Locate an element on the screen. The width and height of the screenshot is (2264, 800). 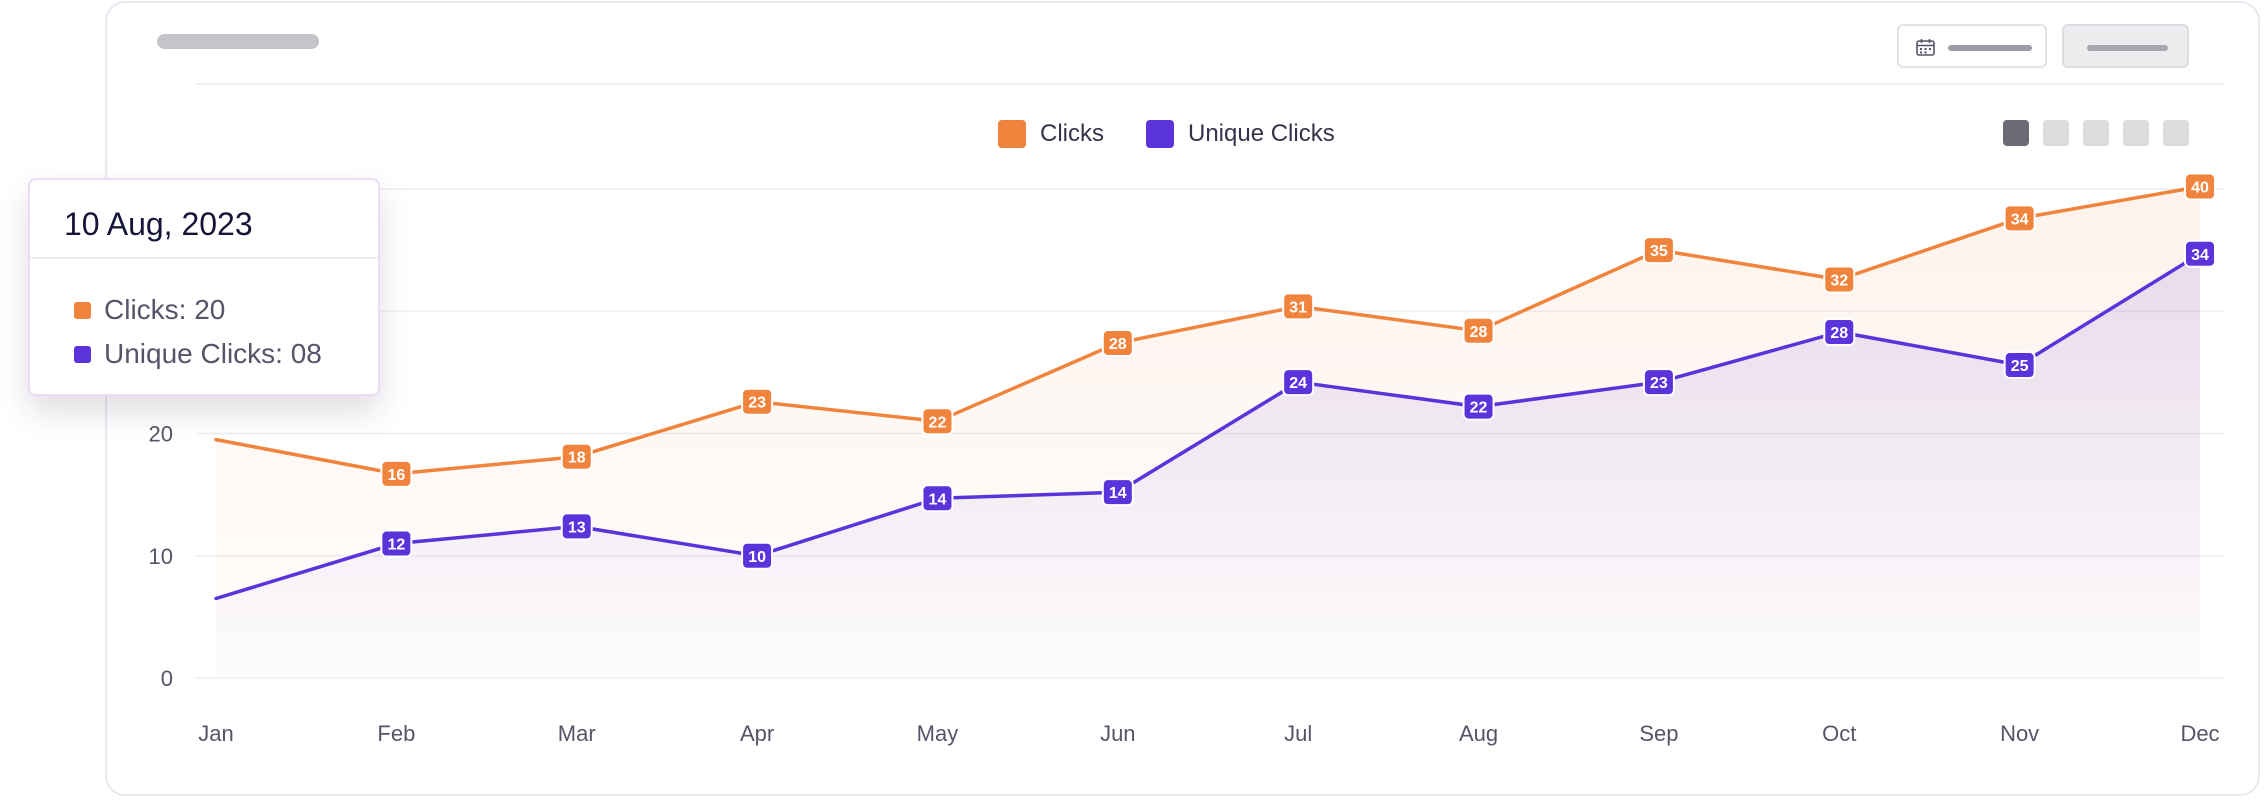
data-label-text: 16 is located at coordinates (396, 475).